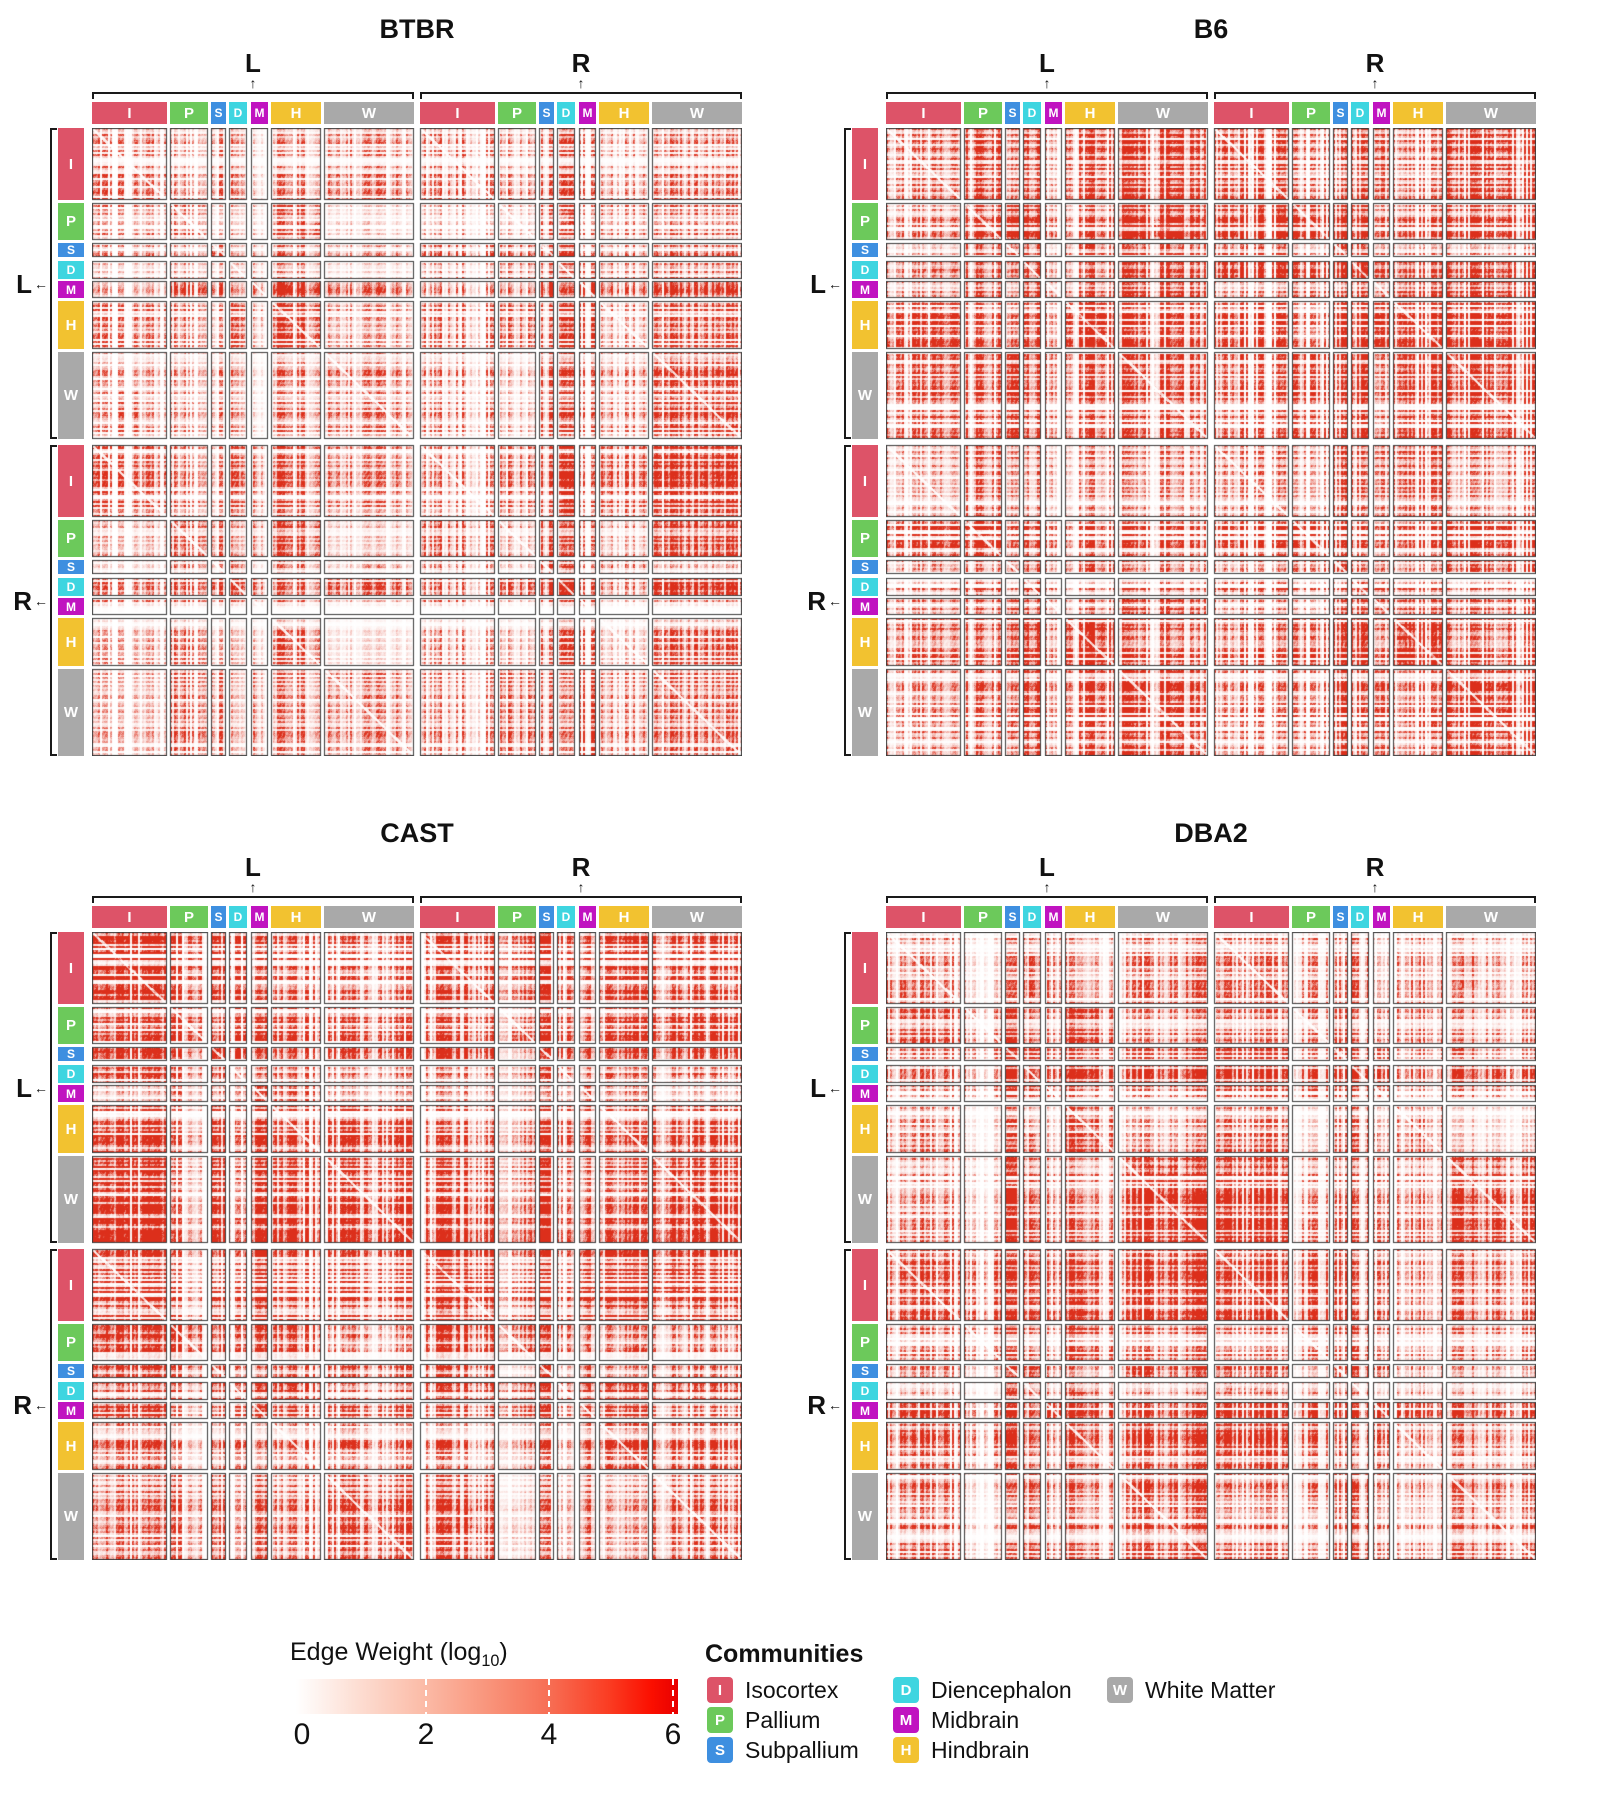 The width and height of the screenshot is (1600, 1800). Describe the element at coordinates (1032, 113) in the screenshot. I see `community-strip-top-segment-D-L: D` at that location.